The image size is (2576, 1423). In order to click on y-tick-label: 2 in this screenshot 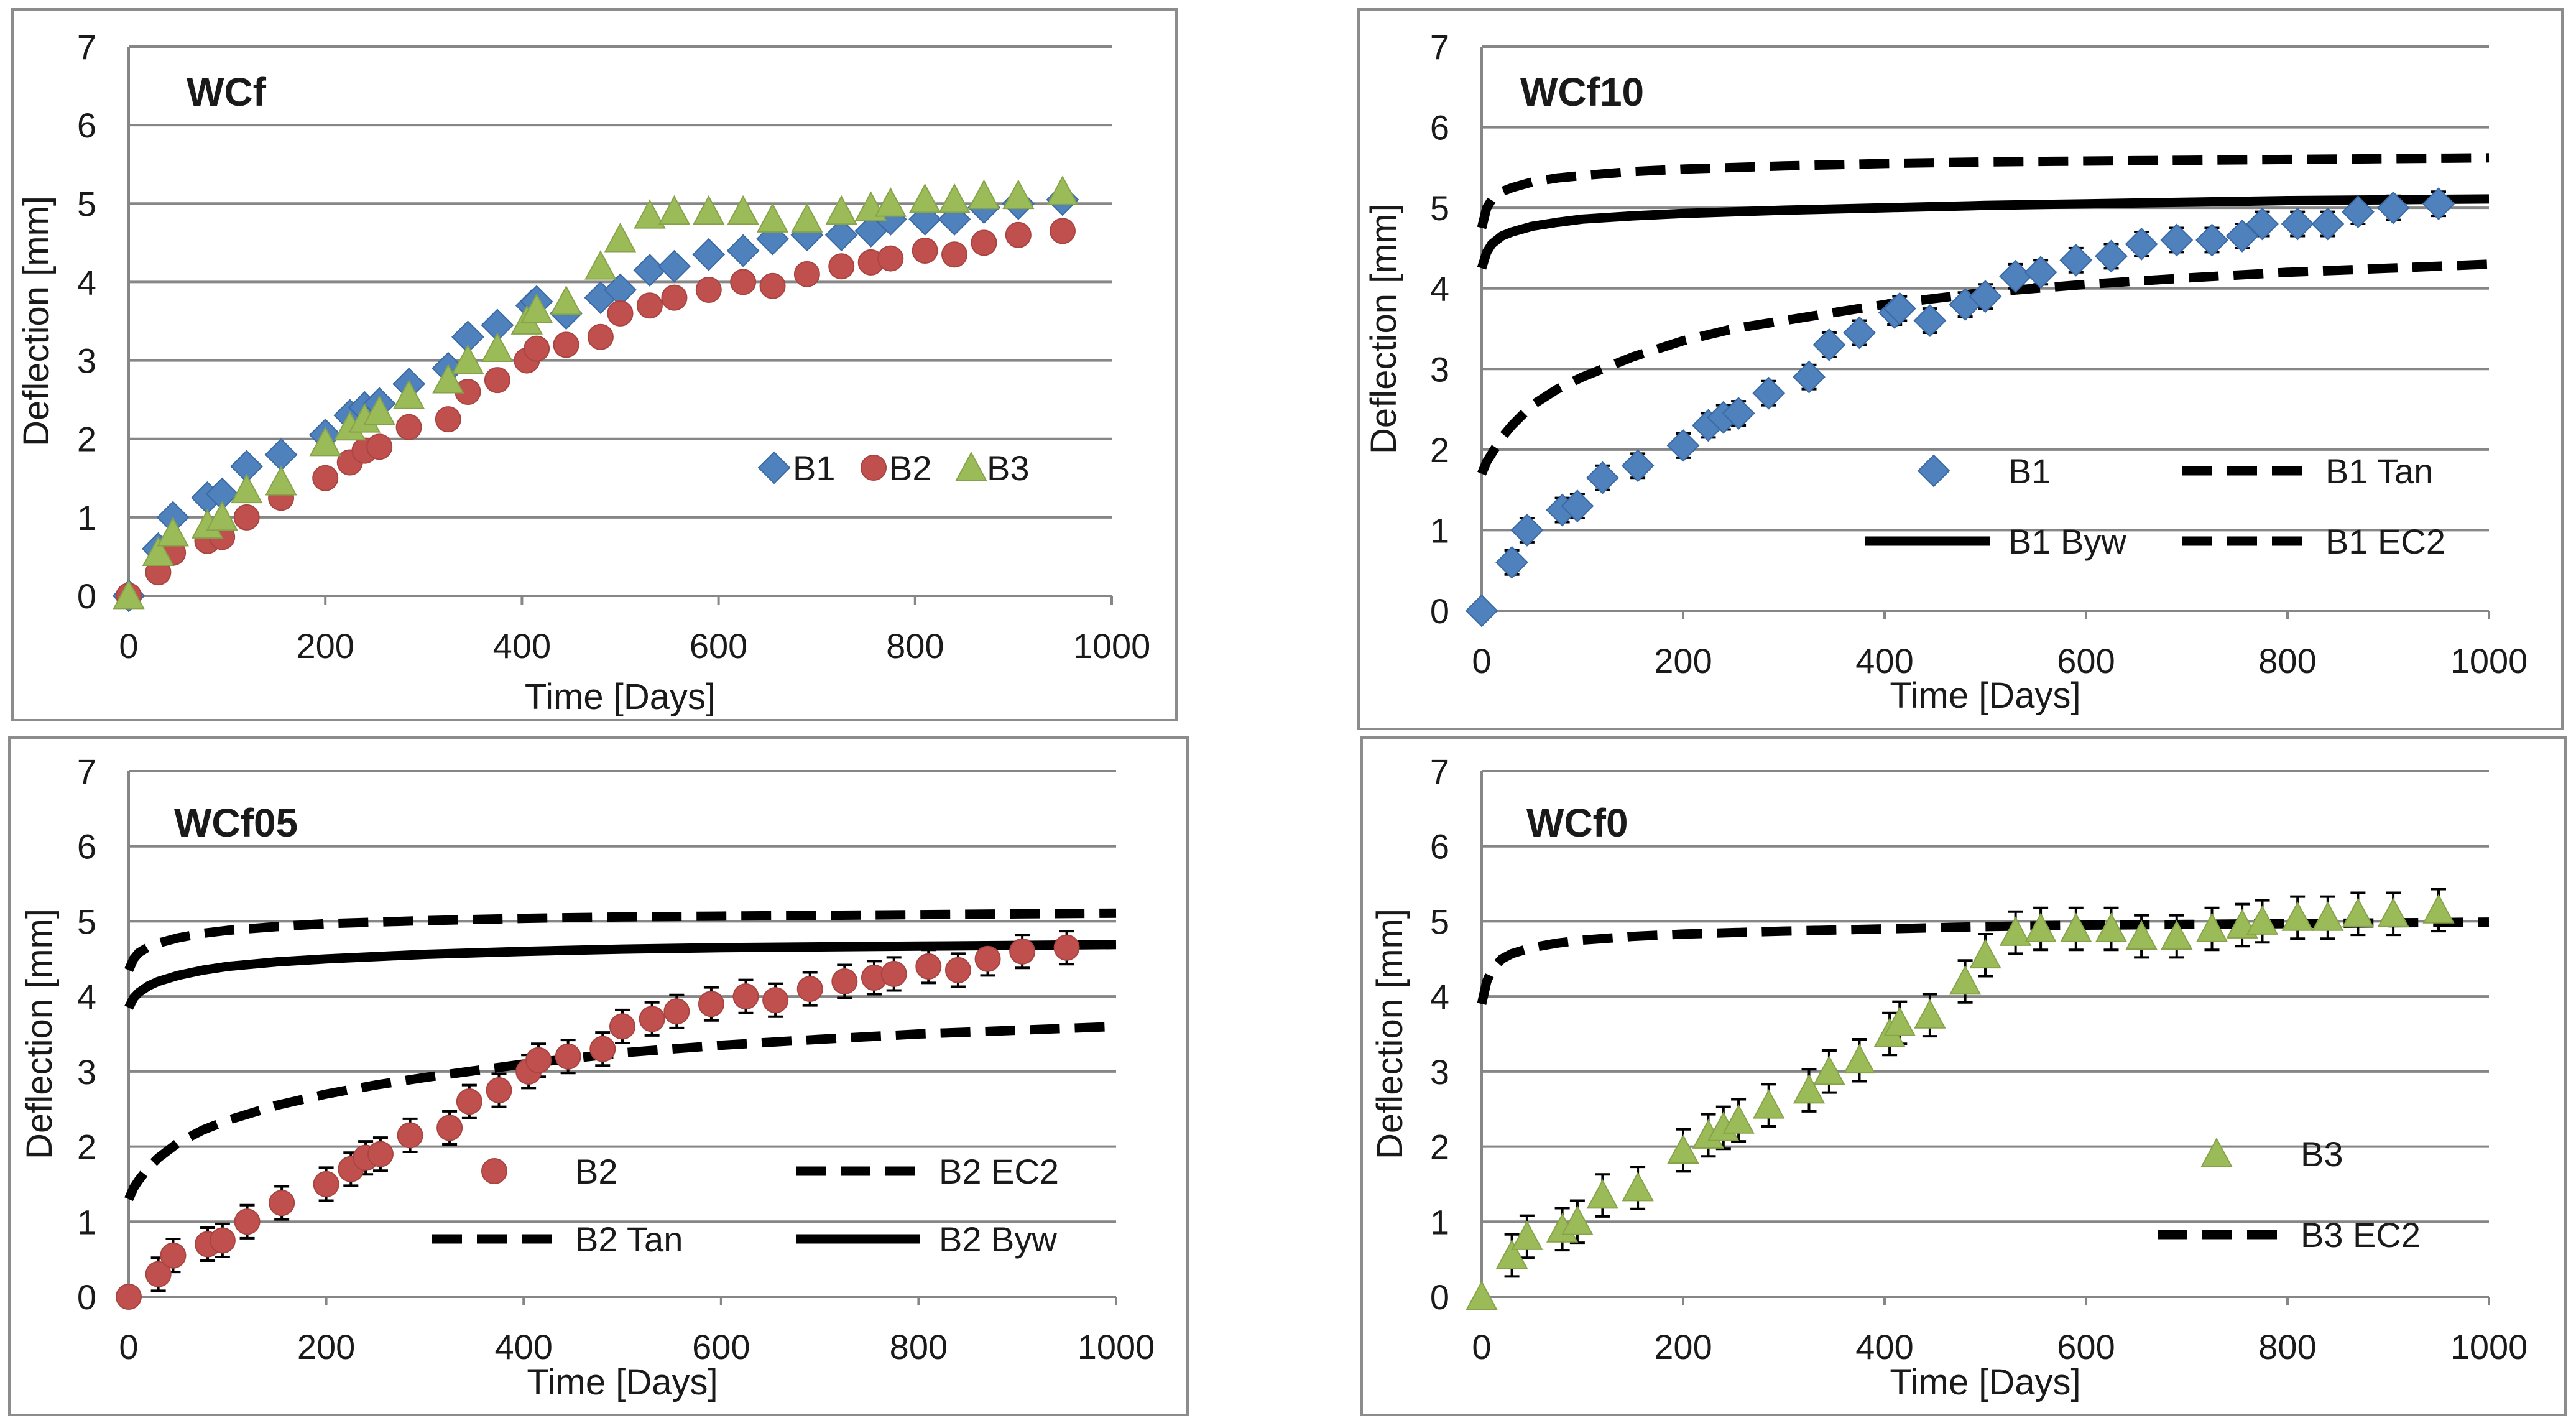, I will do `click(1439, 450)`.